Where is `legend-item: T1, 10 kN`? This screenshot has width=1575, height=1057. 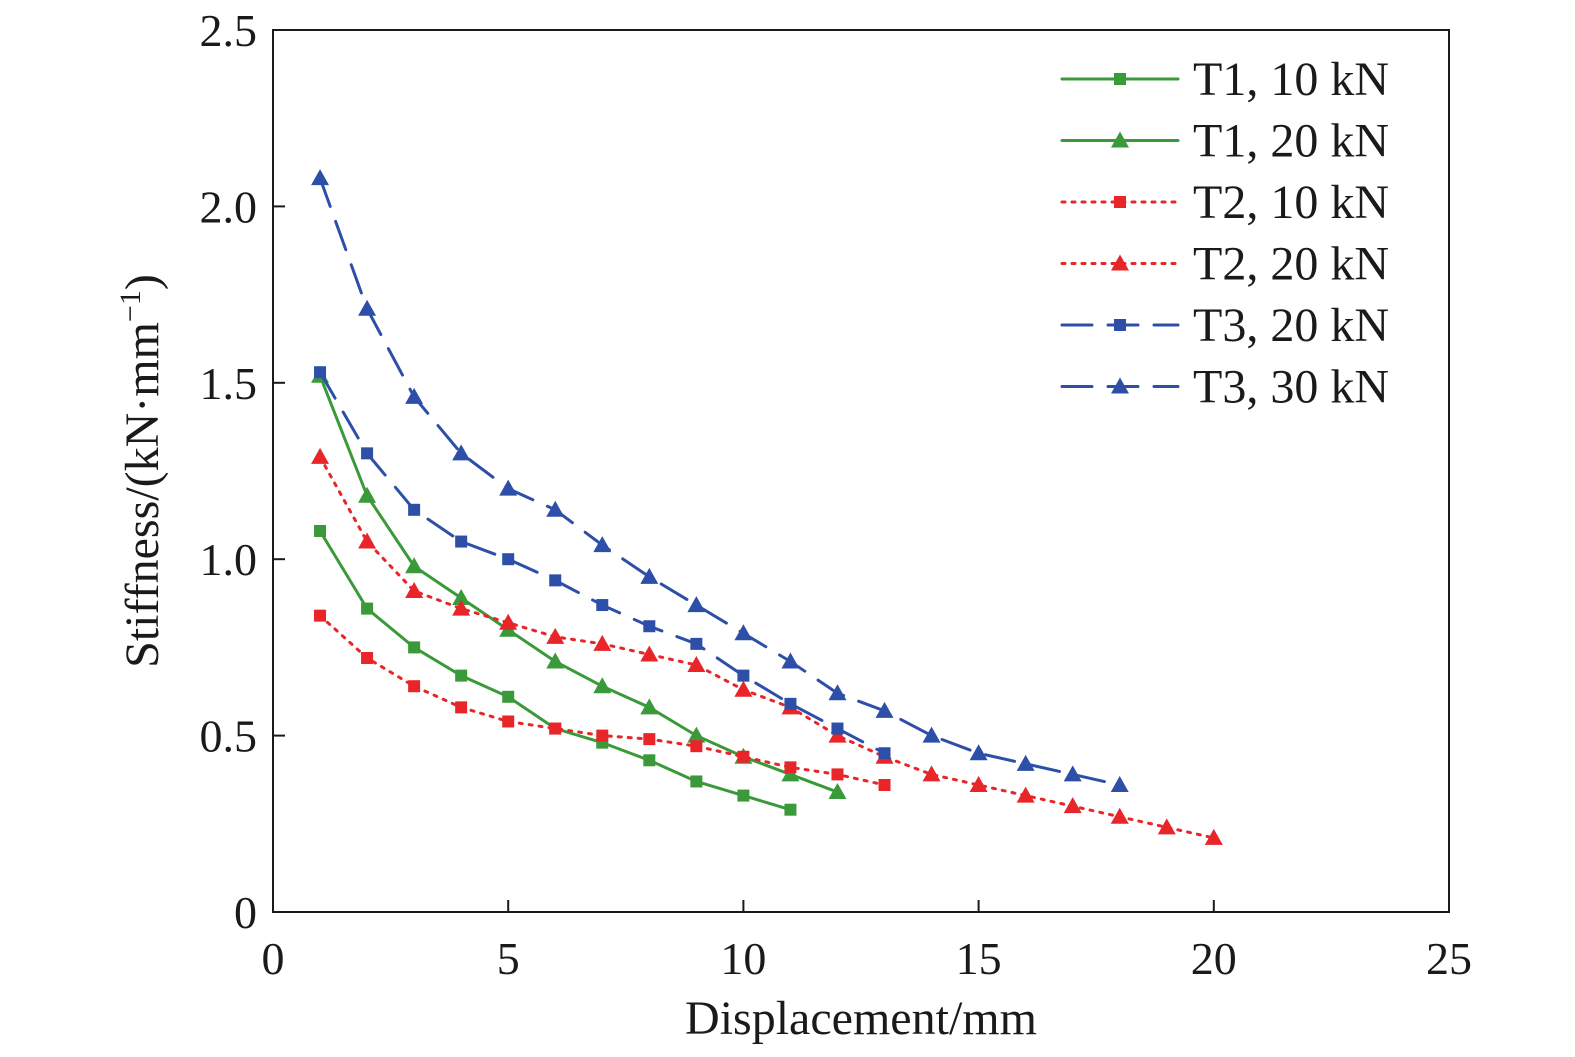
legend-item: T1, 10 kN is located at coordinates (1224, 79).